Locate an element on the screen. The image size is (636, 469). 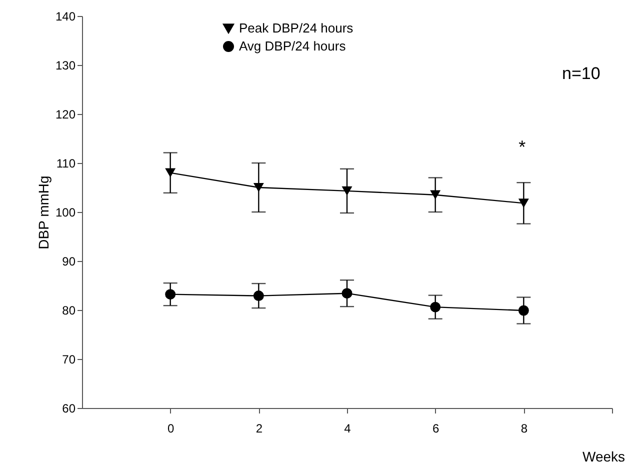
y-tick-label: 80 is located at coordinates (69, 311).